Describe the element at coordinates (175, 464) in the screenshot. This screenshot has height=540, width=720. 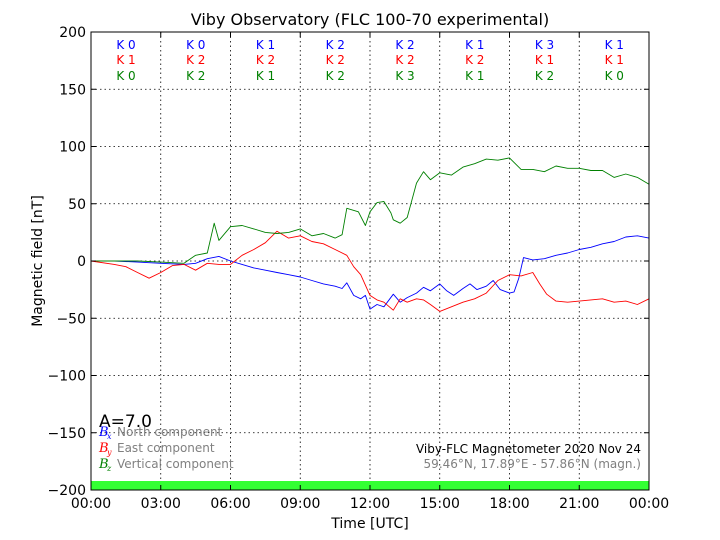
I see `legend-label: Vertical component` at that location.